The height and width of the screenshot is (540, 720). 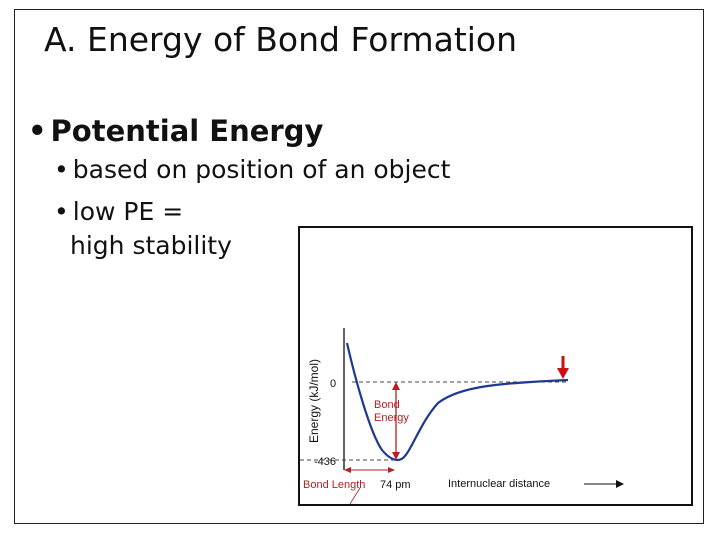 What do you see at coordinates (334, 485) in the screenshot?
I see `bond-length-label: Bond Length` at bounding box center [334, 485].